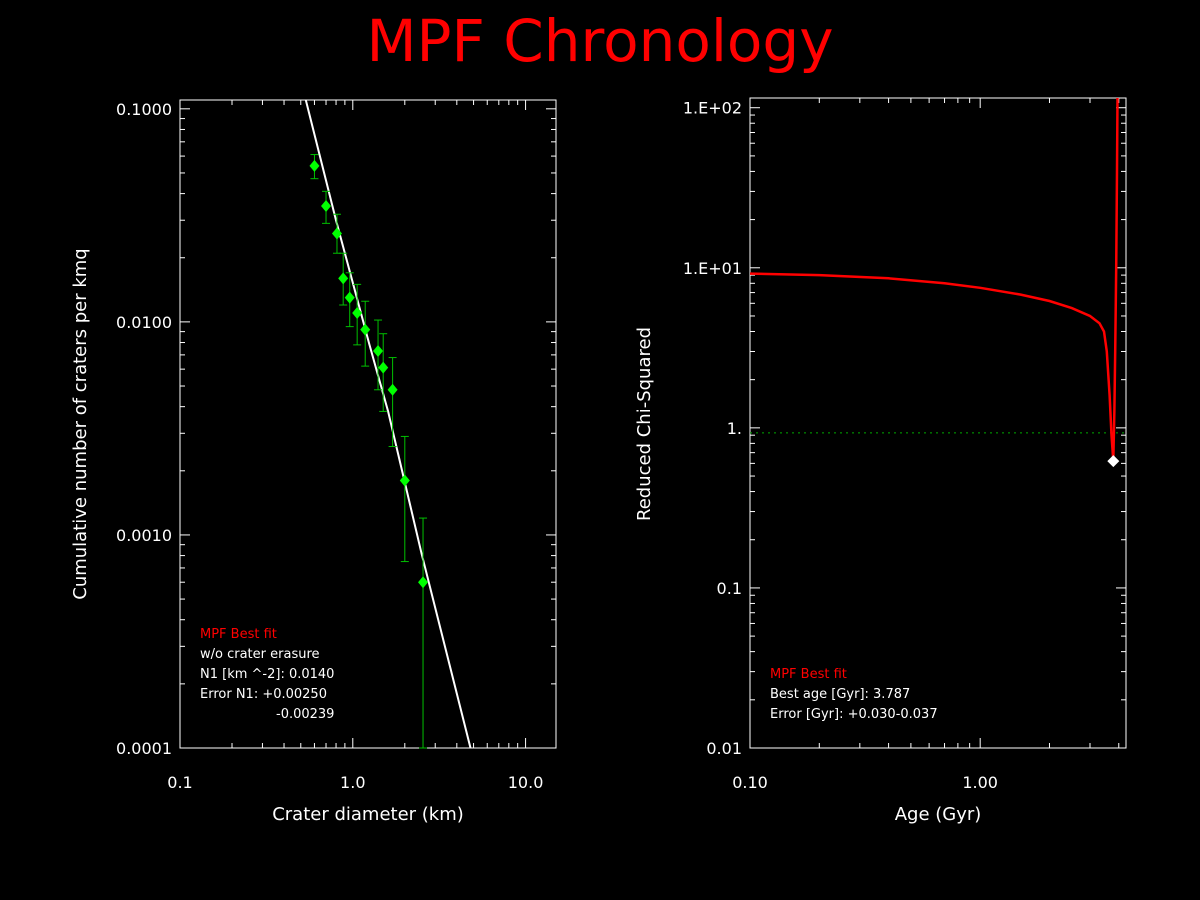 The height and width of the screenshot is (900, 1200). Describe the element at coordinates (144, 322) in the screenshot. I see `crater-plot-ytick-label: 0.0100` at that location.